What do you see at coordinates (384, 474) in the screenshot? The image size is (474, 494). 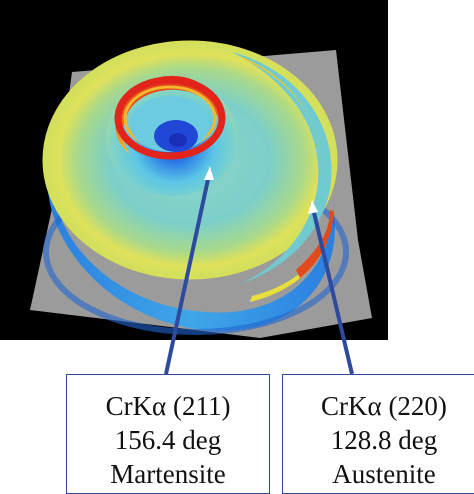 I see `label-phase: Austenite` at bounding box center [384, 474].